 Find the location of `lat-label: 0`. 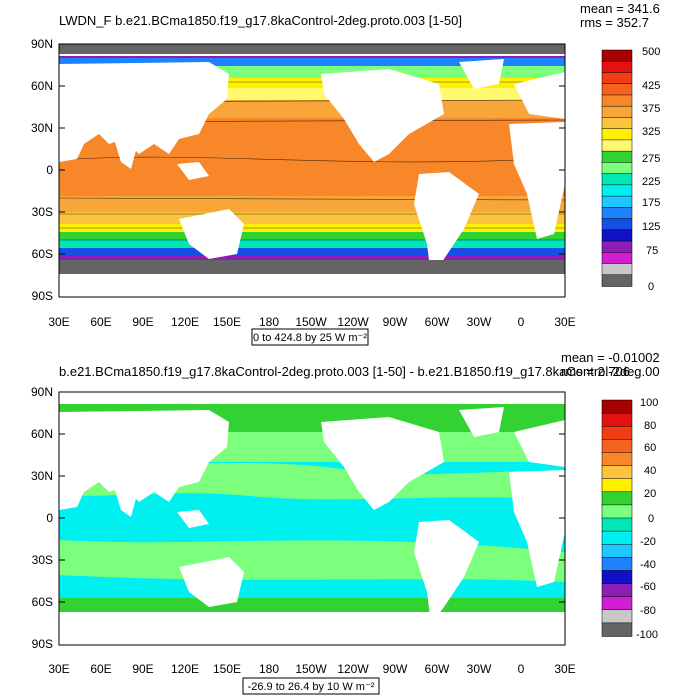

lat-label: 0 is located at coordinates (49, 170).